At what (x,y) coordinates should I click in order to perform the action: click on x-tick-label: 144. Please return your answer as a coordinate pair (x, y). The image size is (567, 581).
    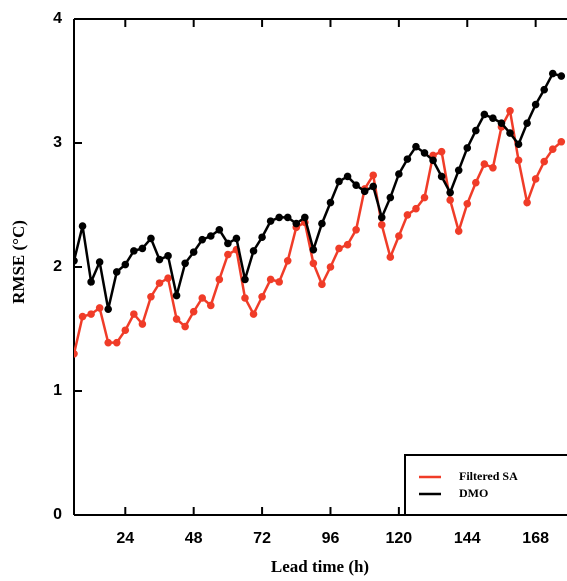
    Looking at the image, I should click on (467, 538).